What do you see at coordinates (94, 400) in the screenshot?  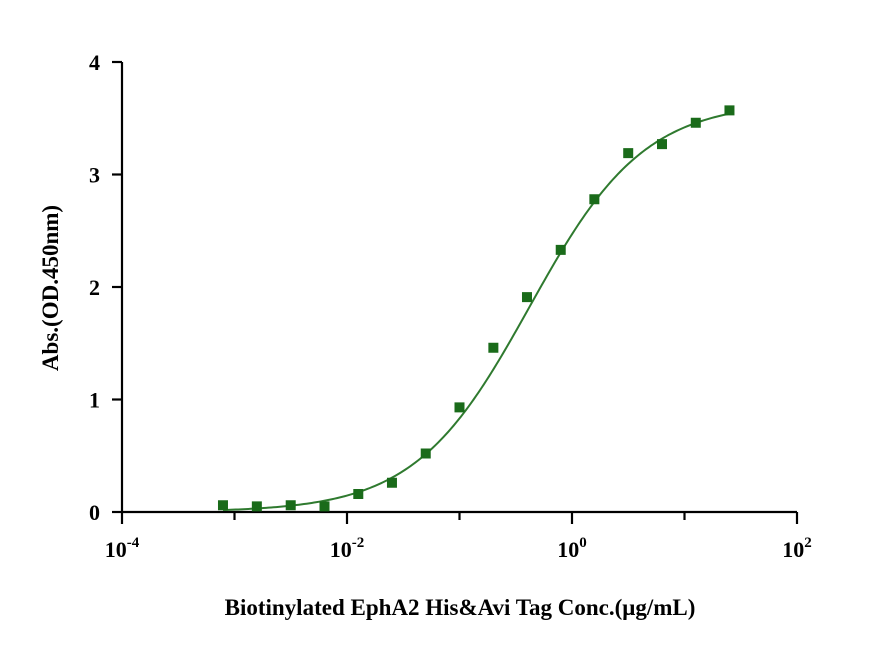 I see `y-tick-label: 1` at bounding box center [94, 400].